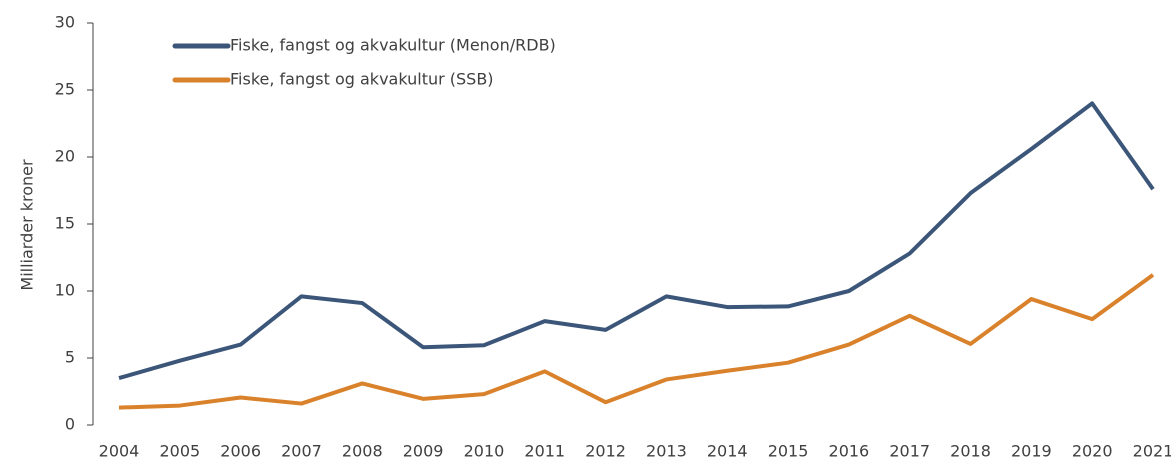  I want to click on y-tick-label: 5, so click(70, 357).